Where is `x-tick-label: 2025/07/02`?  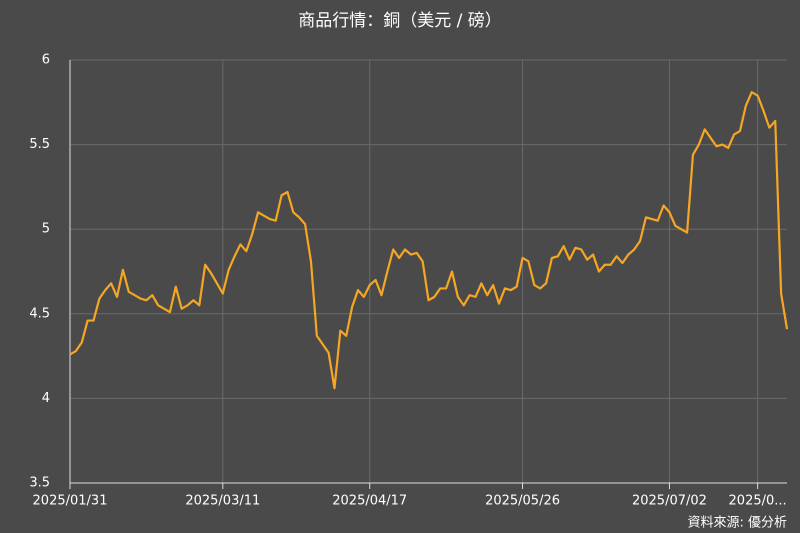 x-tick-label: 2025/07/02 is located at coordinates (669, 501).